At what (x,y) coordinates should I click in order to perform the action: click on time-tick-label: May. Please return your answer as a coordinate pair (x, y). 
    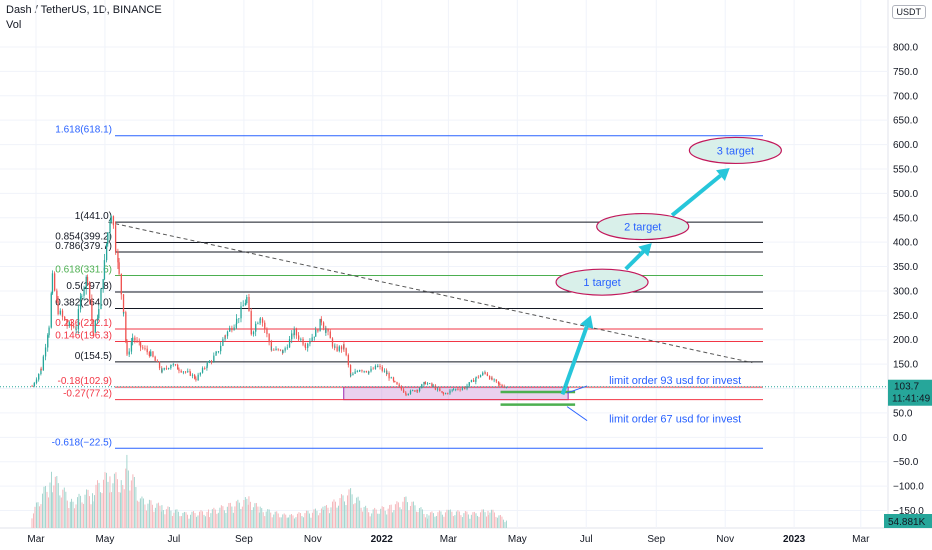
    Looking at the image, I should click on (104, 539).